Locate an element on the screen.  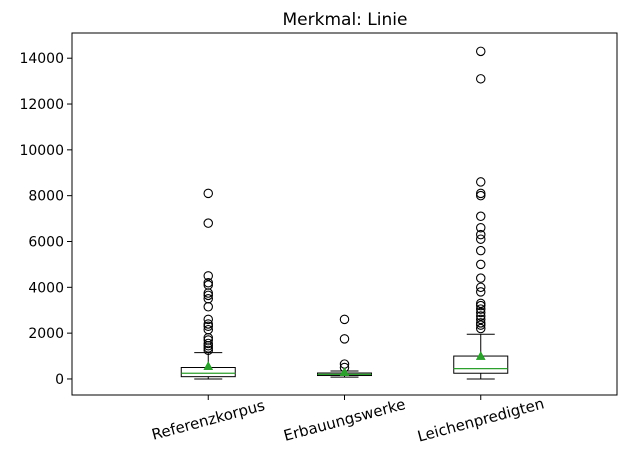
x-tick-label: Erbauungswerke is located at coordinates (345, 420).